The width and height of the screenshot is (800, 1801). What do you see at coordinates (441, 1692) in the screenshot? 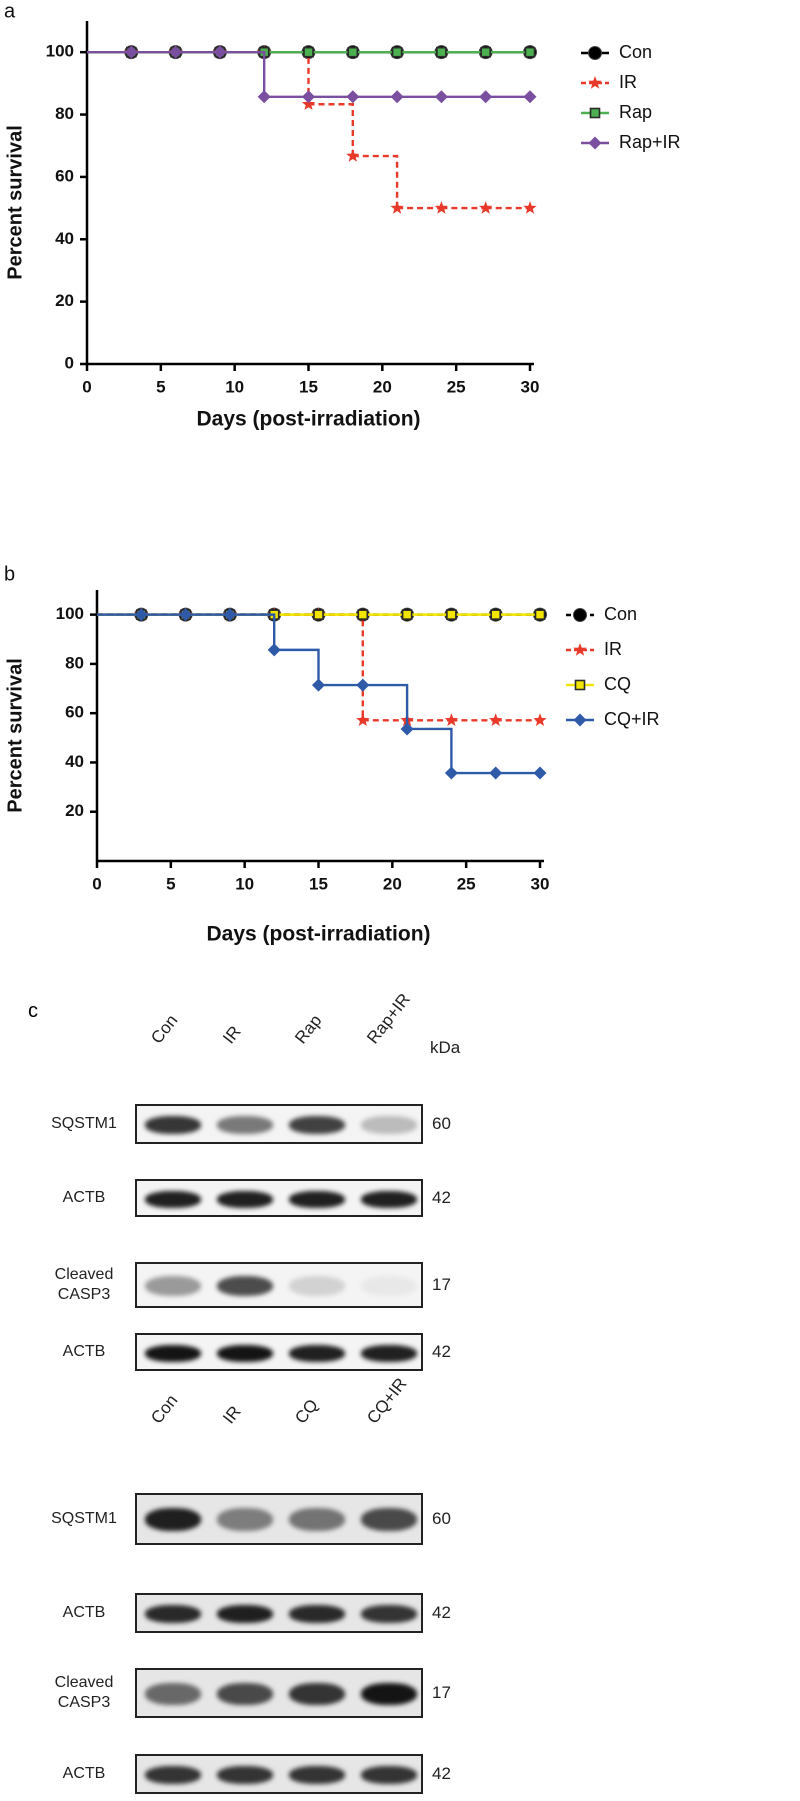
I see `kda-label: 17` at bounding box center [441, 1692].